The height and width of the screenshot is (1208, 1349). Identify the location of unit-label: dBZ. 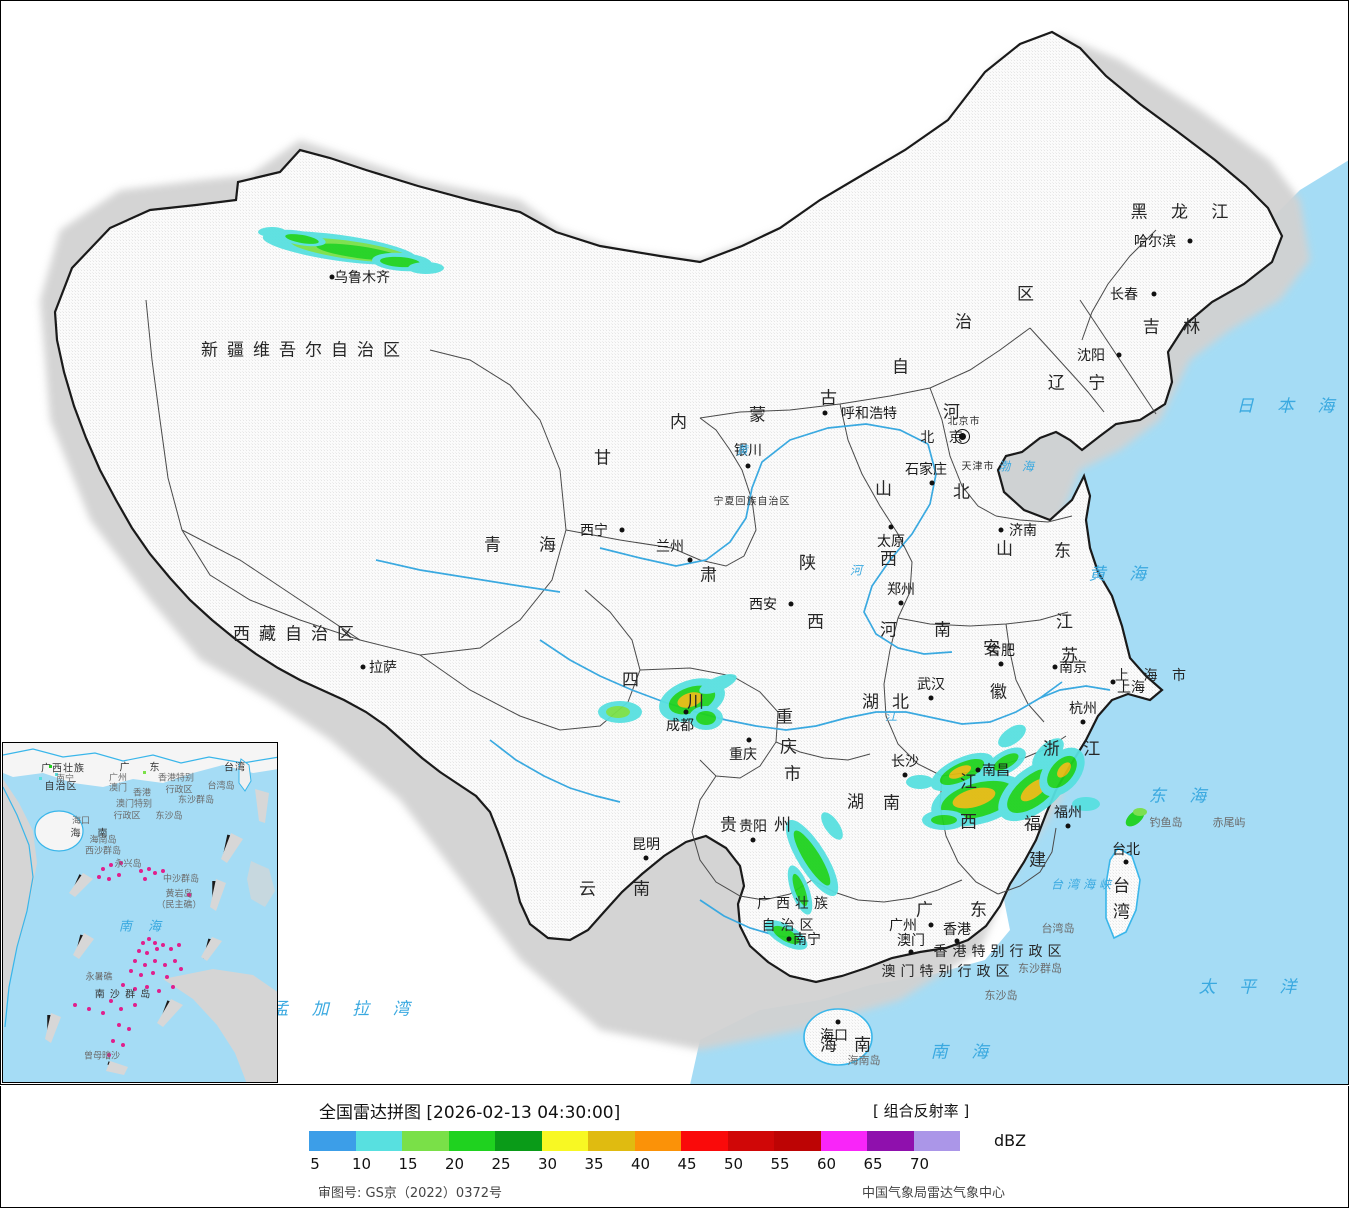
(1010, 1140).